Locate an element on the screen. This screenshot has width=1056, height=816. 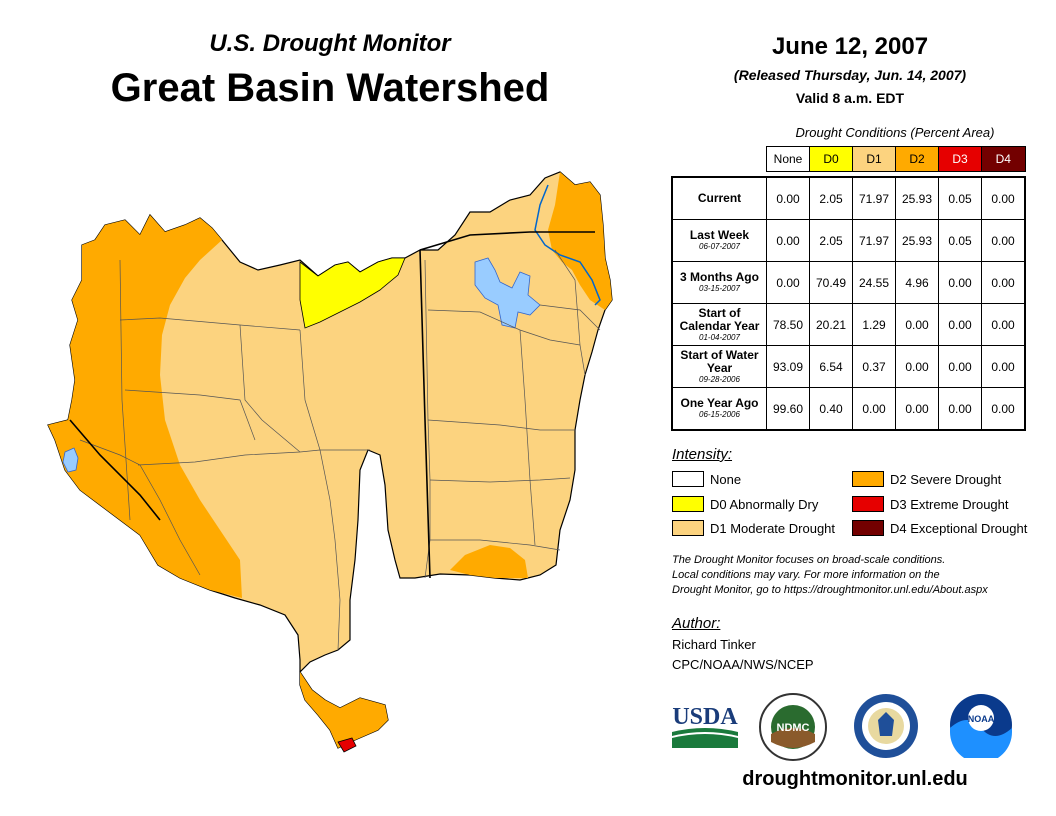
col-d3: D3 is located at coordinates (960, 159).